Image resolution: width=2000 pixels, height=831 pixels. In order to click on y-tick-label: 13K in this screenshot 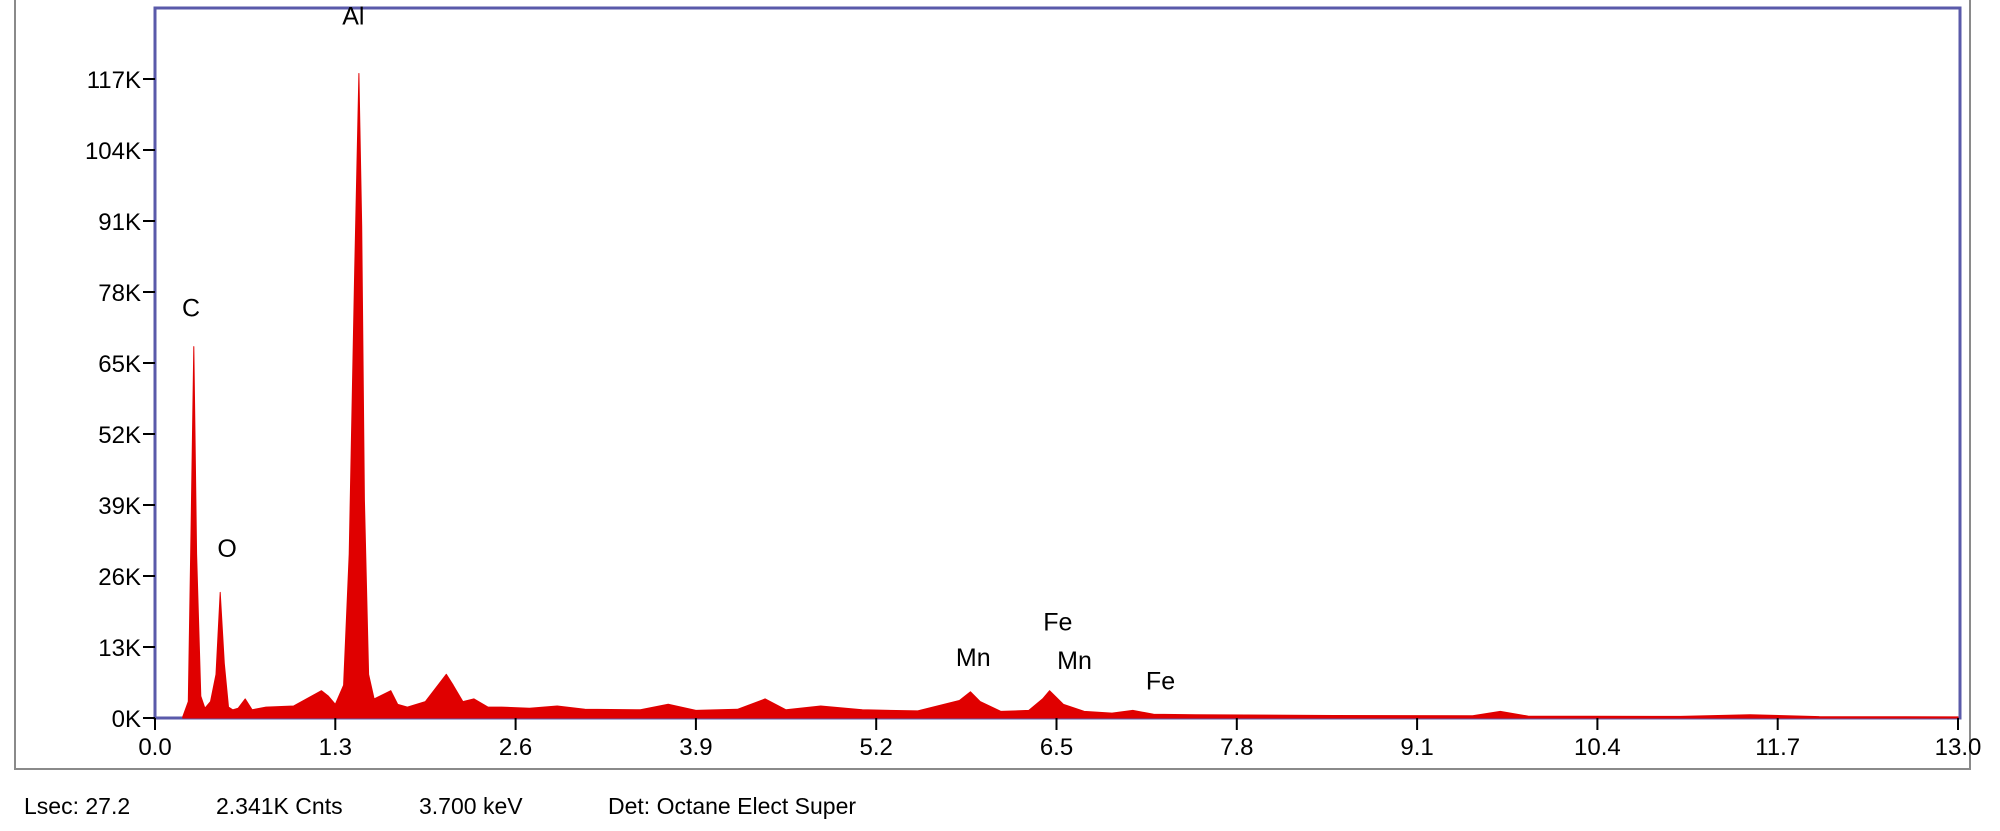, I will do `click(119, 648)`.